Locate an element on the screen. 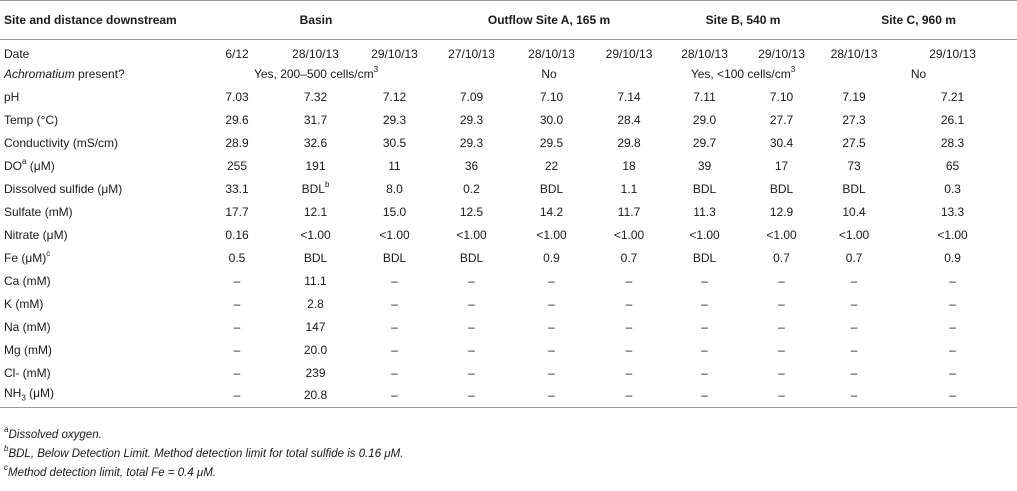  table-cell: 28/10/13 is located at coordinates (315, 51).